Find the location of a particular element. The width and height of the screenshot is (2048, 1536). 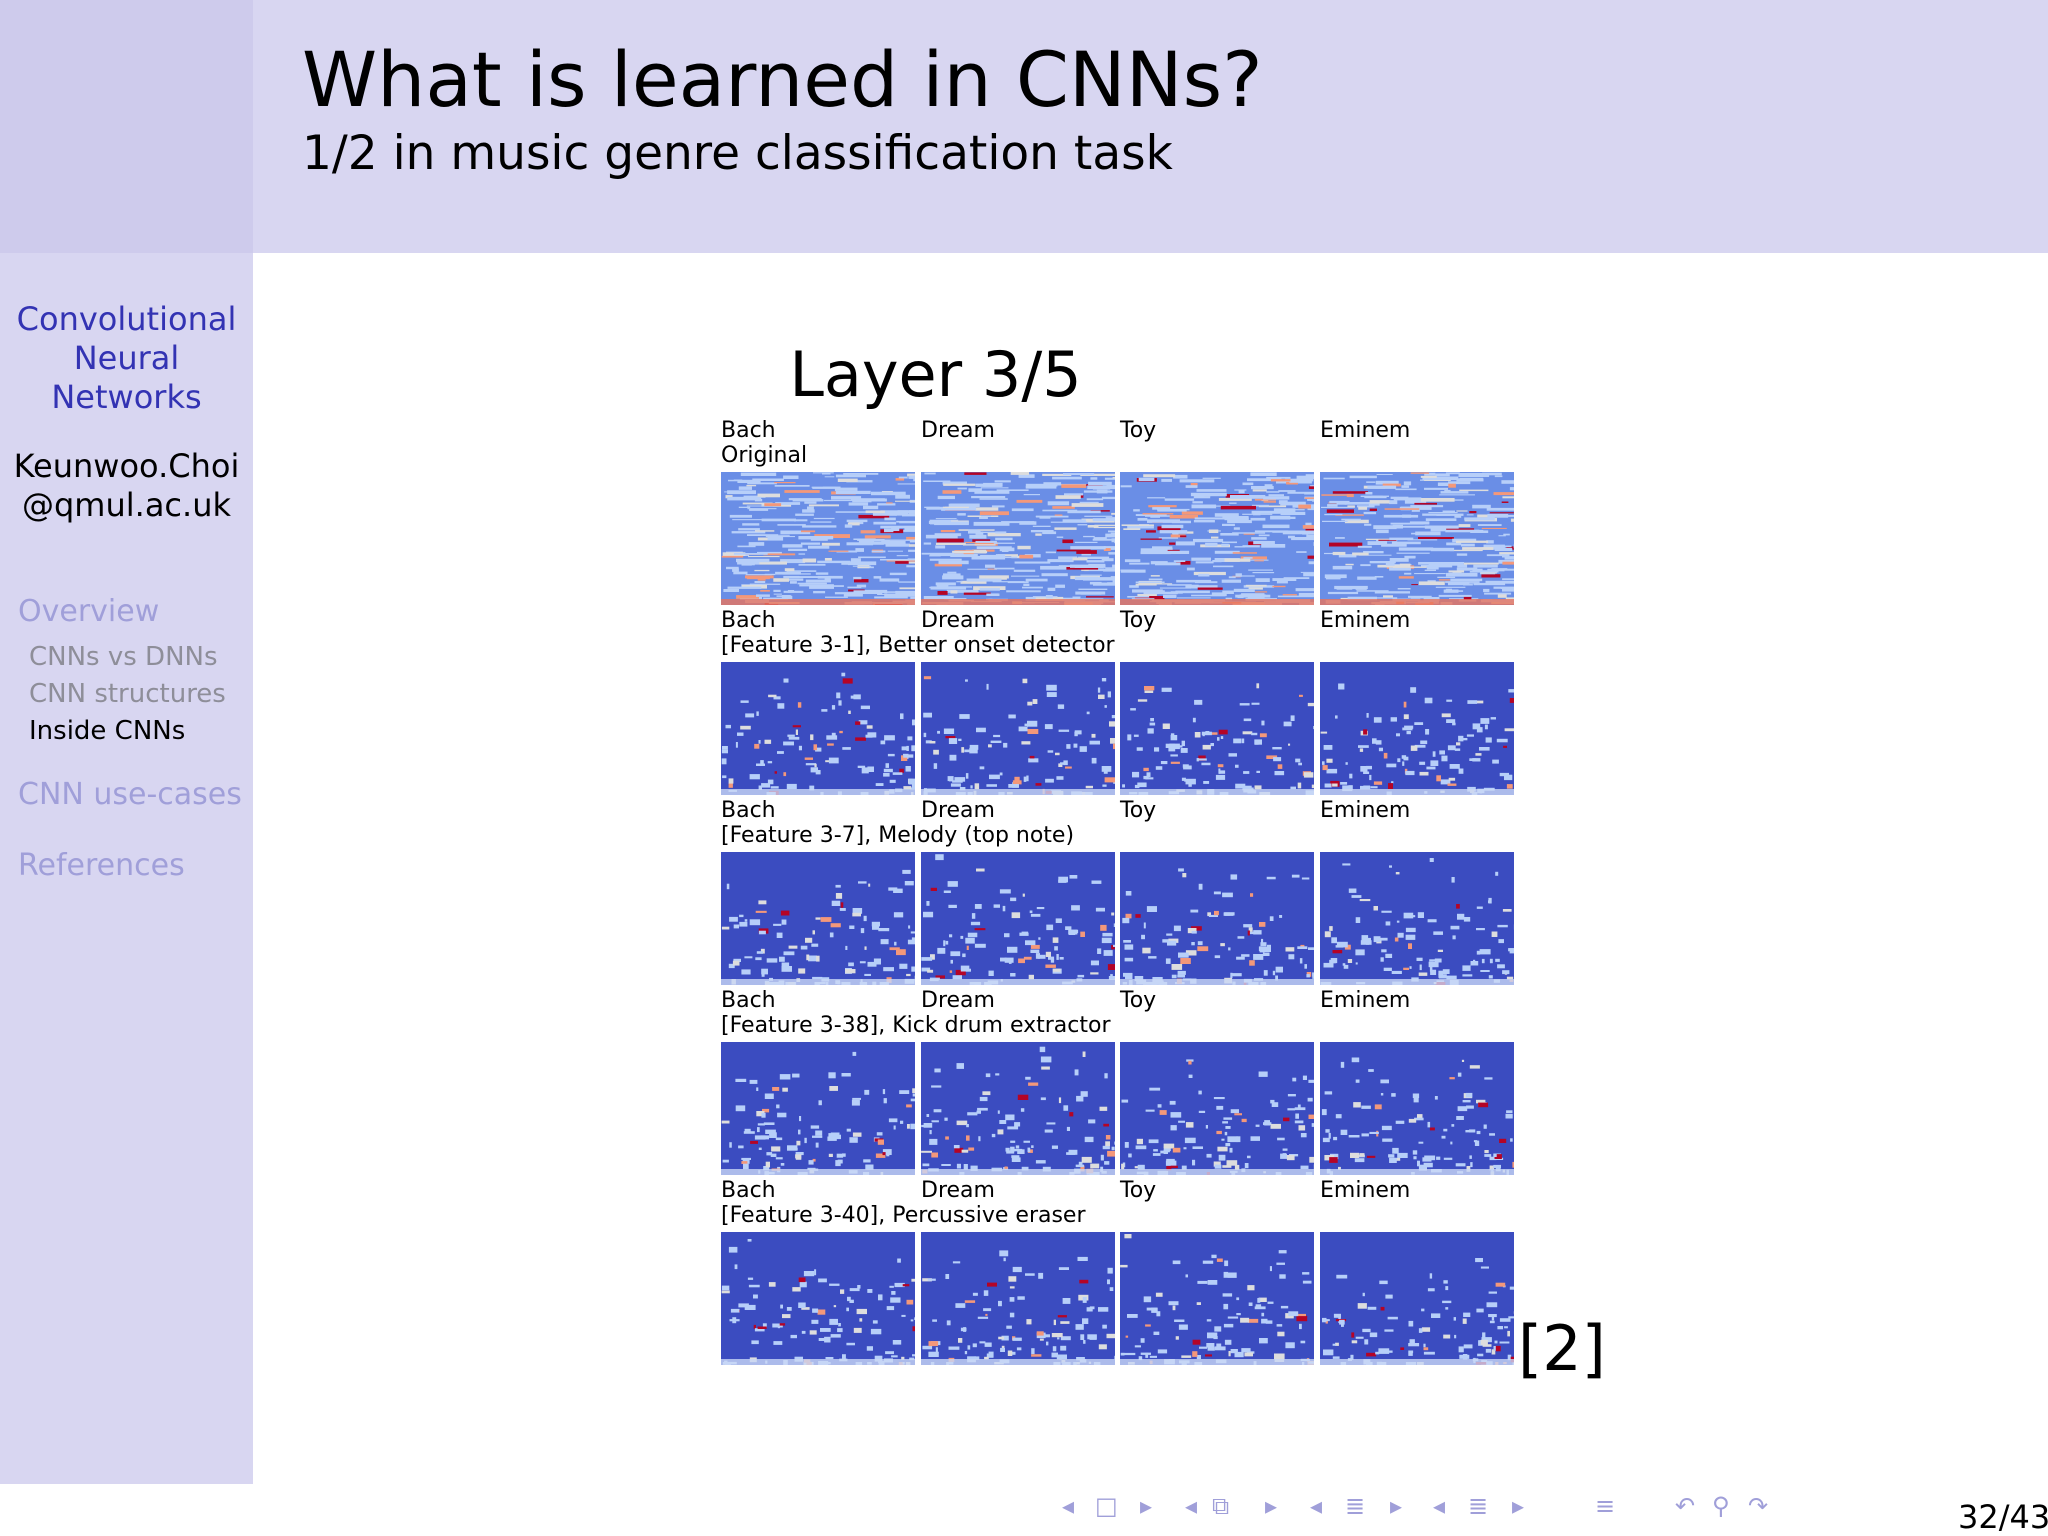

back-icon: ↶ is located at coordinates (1685, 1506).